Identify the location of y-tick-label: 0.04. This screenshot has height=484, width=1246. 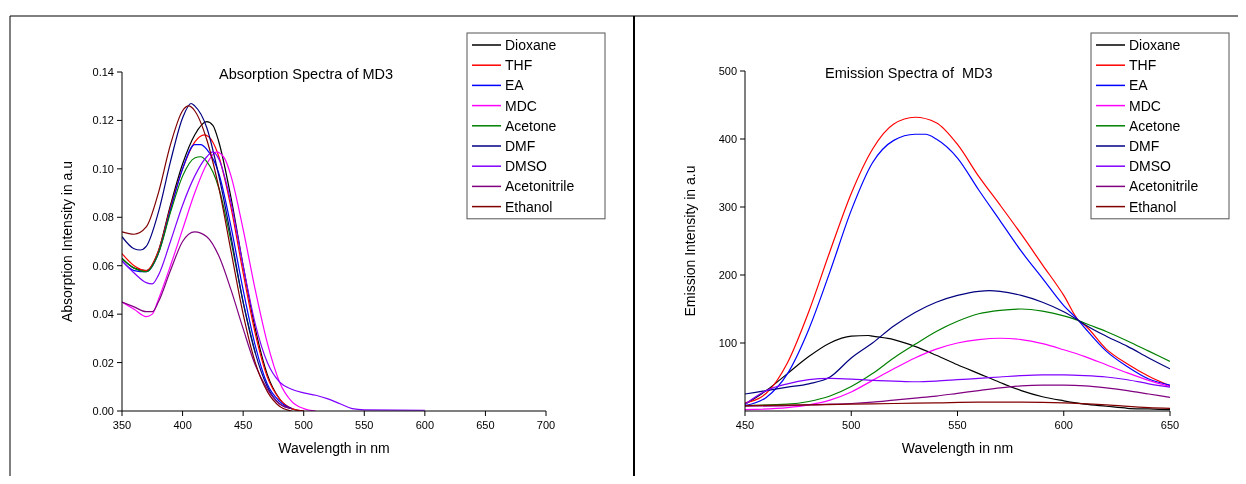
(103, 314).